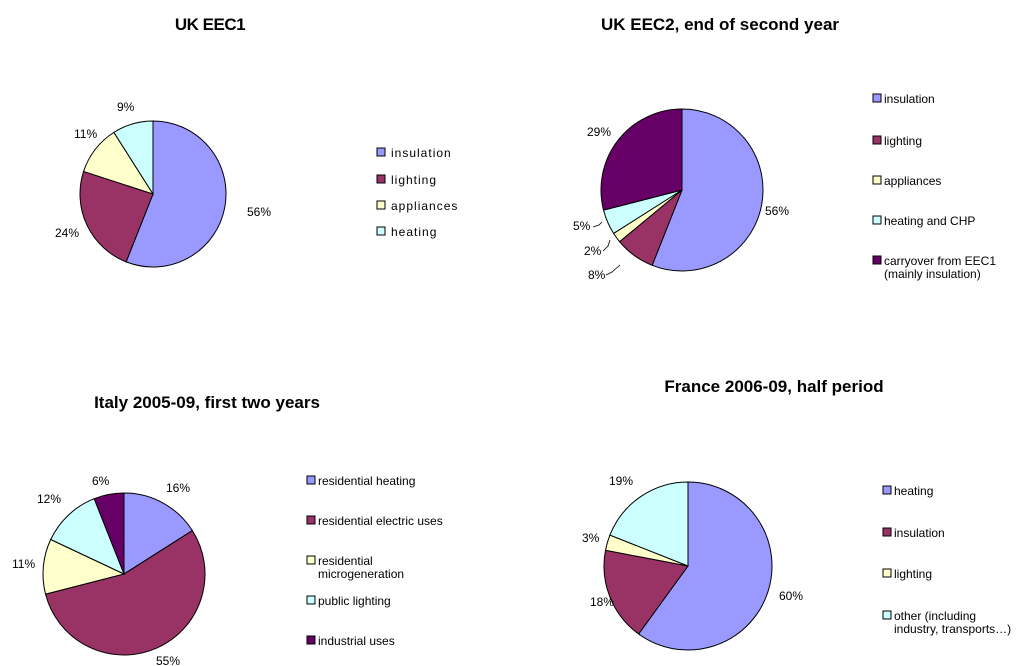  What do you see at coordinates (935, 616) in the screenshot?
I see `legend-label: other (including` at bounding box center [935, 616].